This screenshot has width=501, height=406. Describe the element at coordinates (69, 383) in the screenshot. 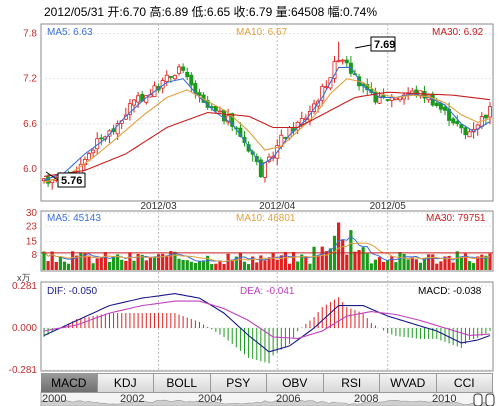

I see `tab-macd: MACD` at that location.